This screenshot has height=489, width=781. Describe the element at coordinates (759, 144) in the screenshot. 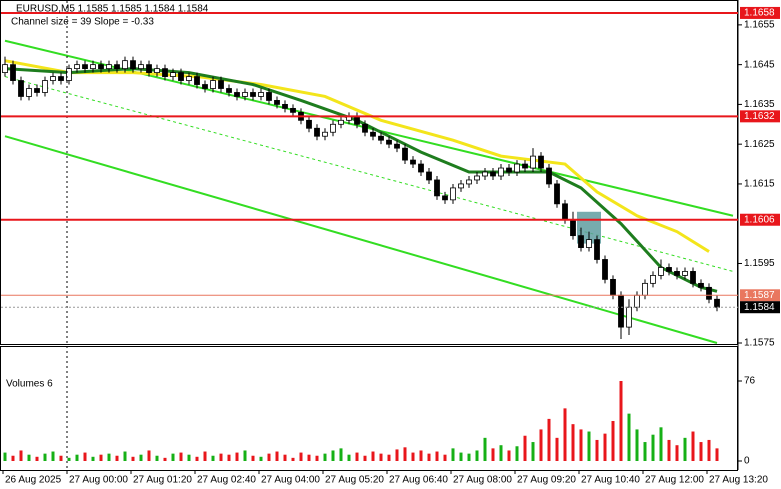

I see `y-tick-label: 1.1625` at that location.